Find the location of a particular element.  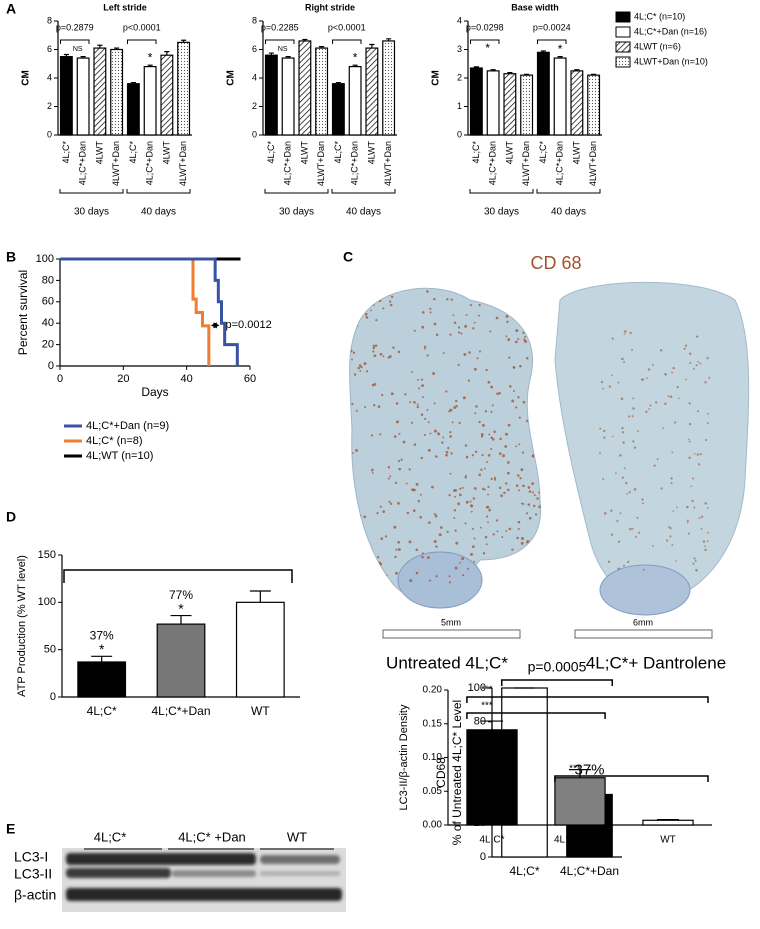

legend-label: 4L;C* (n=8) is located at coordinates (114, 441).